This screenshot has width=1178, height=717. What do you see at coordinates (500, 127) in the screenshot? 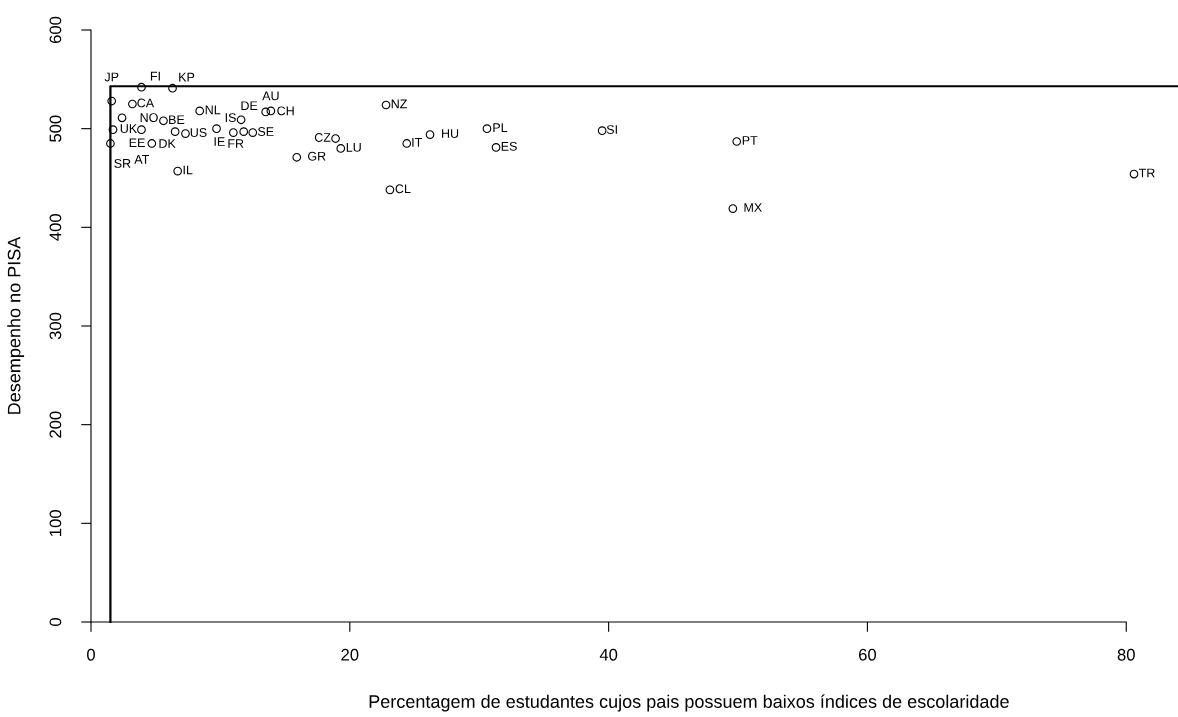
I see `annotation: PL` at bounding box center [500, 127].